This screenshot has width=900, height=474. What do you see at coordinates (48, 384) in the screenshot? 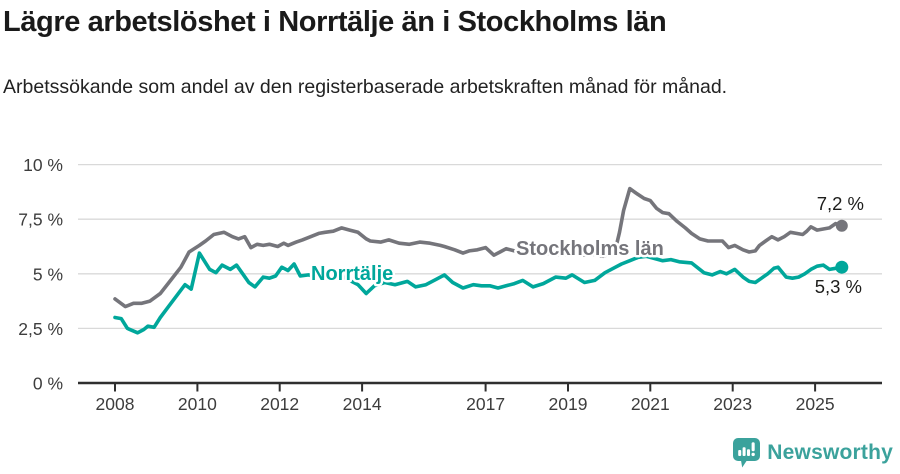
I see `y-axis-label: 0 %` at bounding box center [48, 384].